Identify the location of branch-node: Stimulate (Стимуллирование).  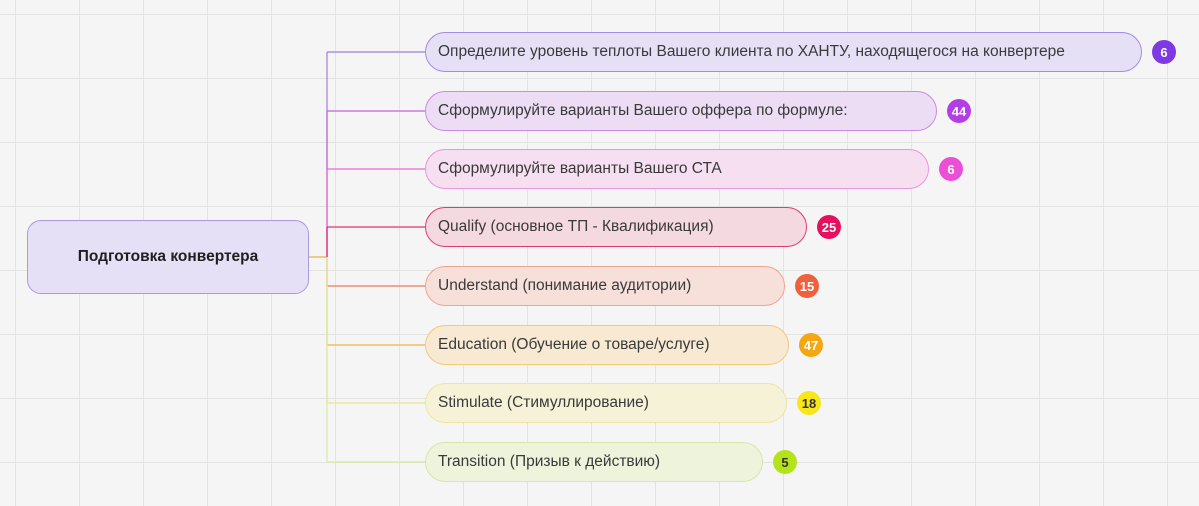
(606, 403).